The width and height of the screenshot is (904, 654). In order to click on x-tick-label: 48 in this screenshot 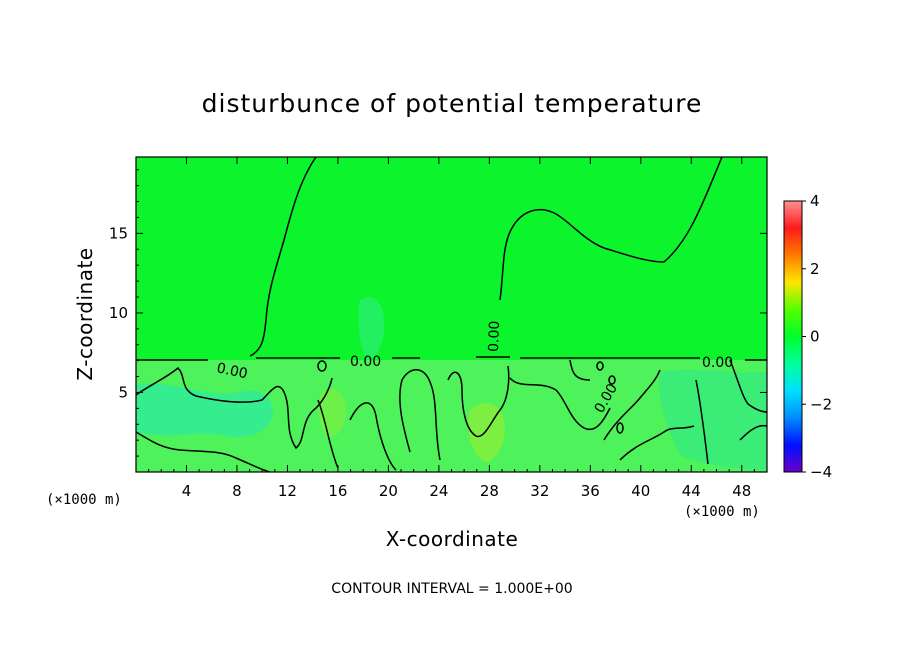, I will do `click(741, 491)`.